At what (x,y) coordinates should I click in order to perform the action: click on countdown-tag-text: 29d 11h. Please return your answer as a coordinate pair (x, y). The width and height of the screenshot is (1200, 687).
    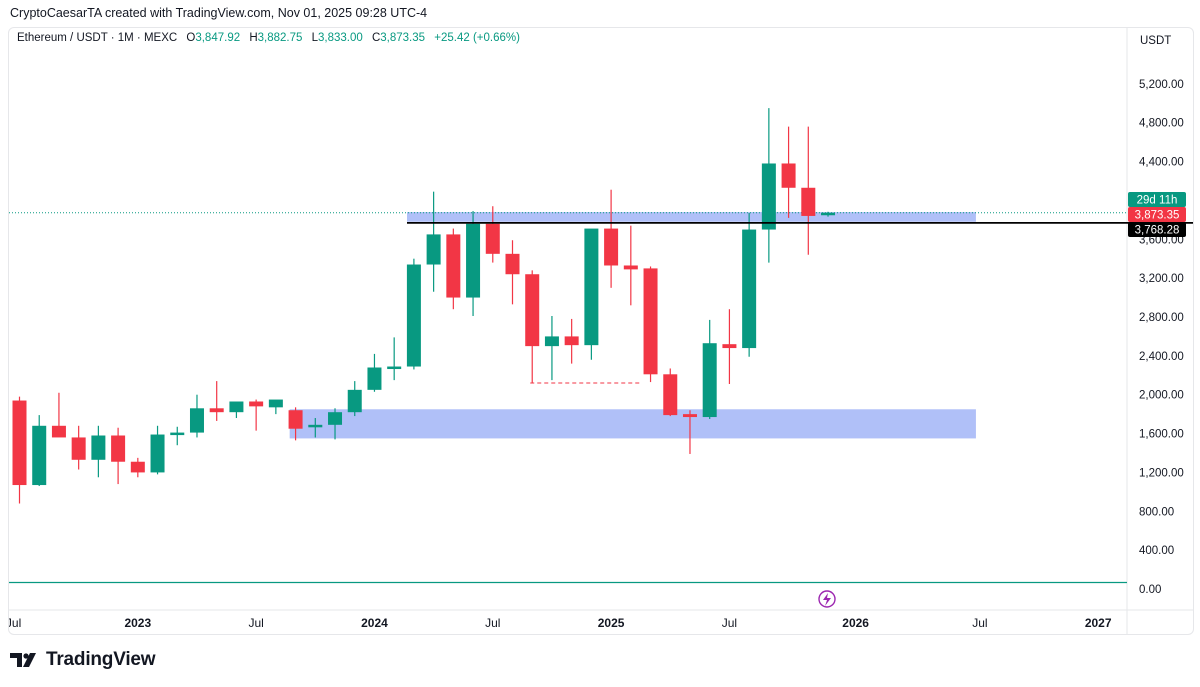
    Looking at the image, I should click on (1157, 201).